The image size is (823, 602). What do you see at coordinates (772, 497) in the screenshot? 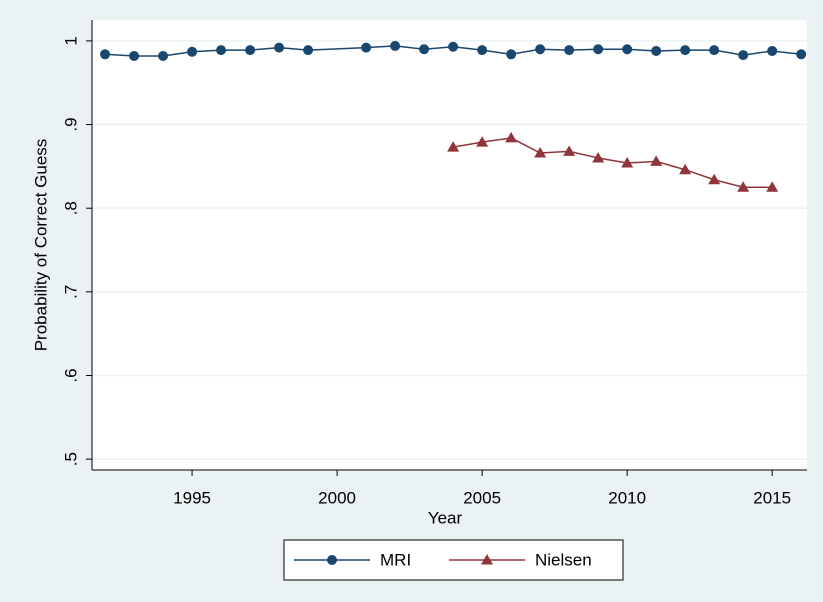
I see `x-tick-label: 2015` at bounding box center [772, 497].